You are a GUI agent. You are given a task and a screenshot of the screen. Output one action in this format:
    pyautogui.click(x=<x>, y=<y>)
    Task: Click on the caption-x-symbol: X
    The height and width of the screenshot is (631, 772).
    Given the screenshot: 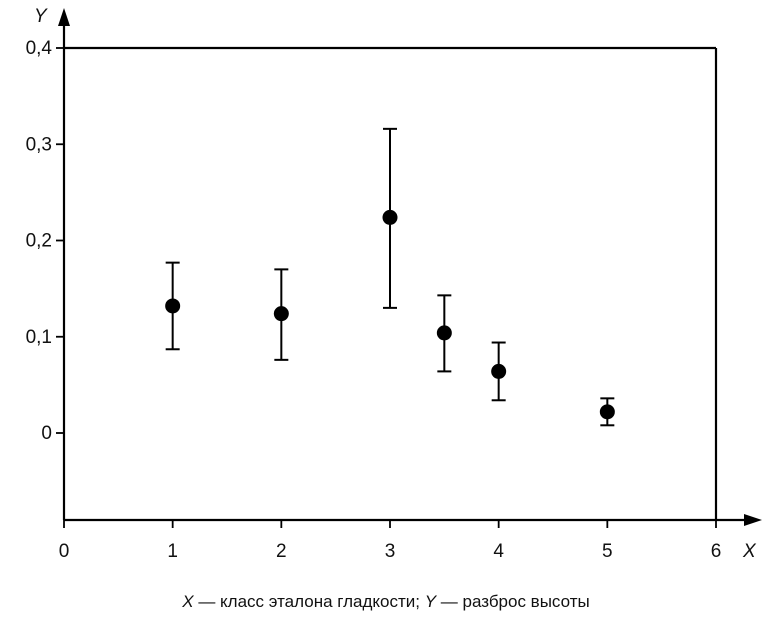 What is the action you would take?
    pyautogui.click(x=188, y=601)
    